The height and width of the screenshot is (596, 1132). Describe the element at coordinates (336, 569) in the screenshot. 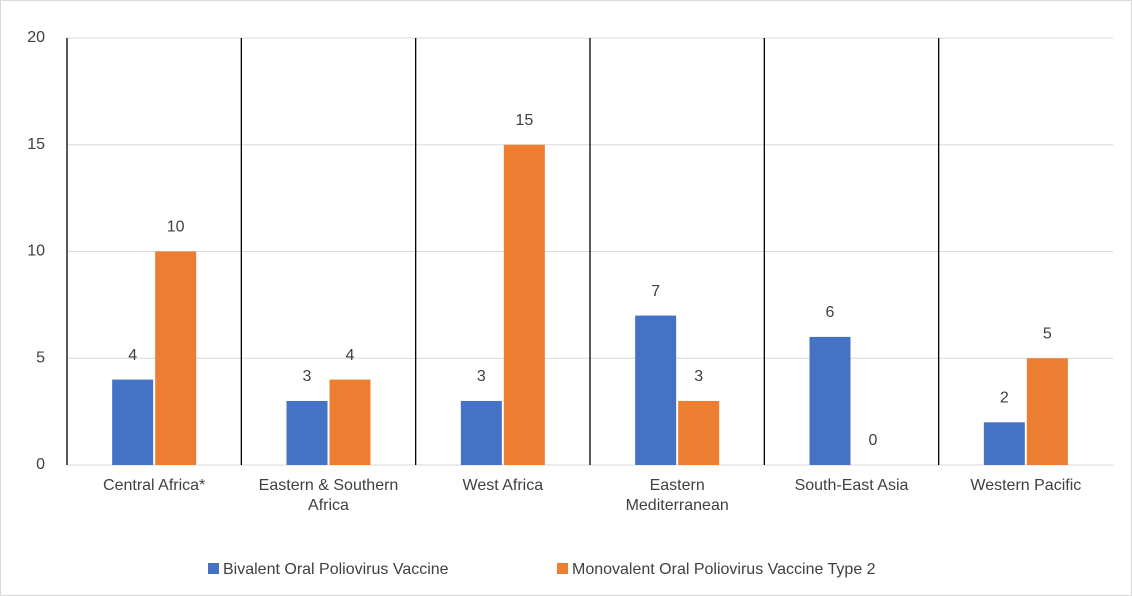

I see `legend-label: Bivalent Oral Poliovirus Vaccine` at that location.